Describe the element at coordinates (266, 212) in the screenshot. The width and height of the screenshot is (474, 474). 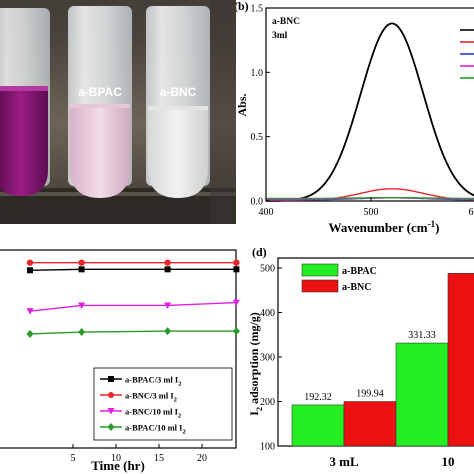
I see `x-tick-label-b-0: 400` at that location.